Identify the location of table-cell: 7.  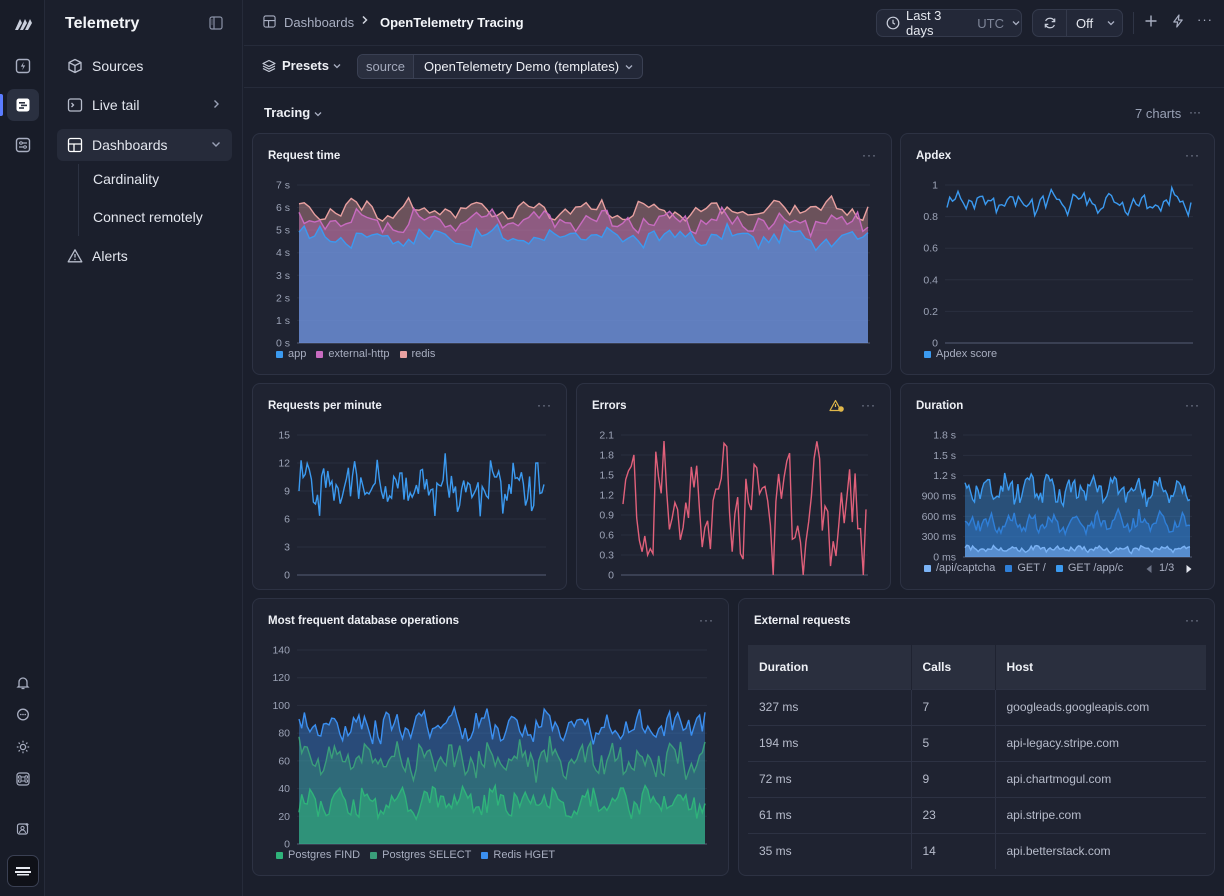
(953, 706).